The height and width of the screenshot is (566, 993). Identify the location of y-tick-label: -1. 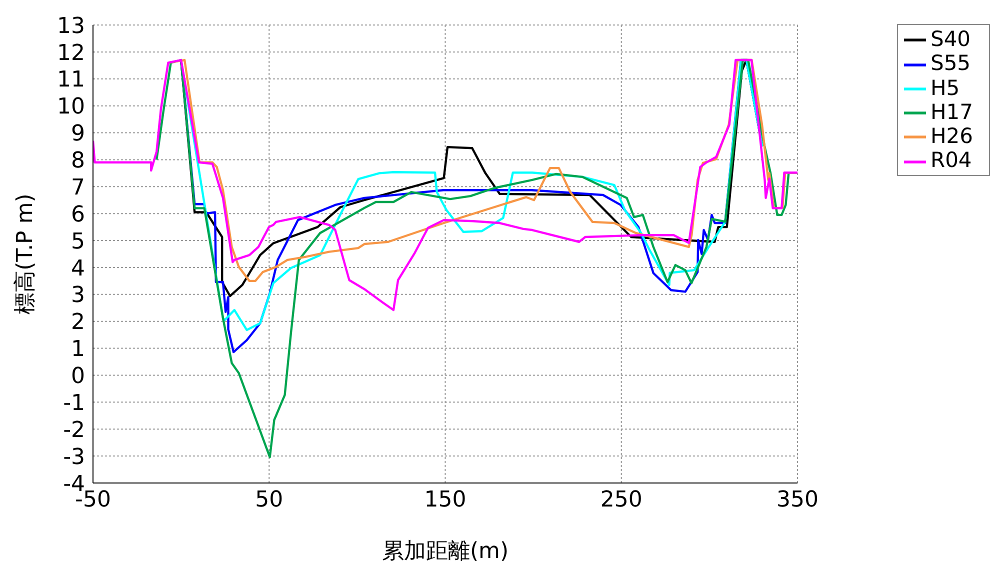
(74, 403).